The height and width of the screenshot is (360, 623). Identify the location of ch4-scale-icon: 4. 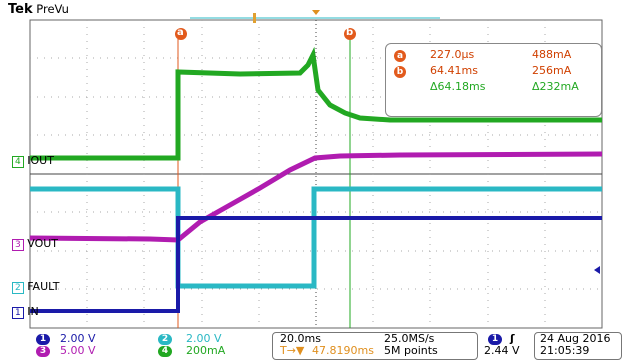
(165, 351).